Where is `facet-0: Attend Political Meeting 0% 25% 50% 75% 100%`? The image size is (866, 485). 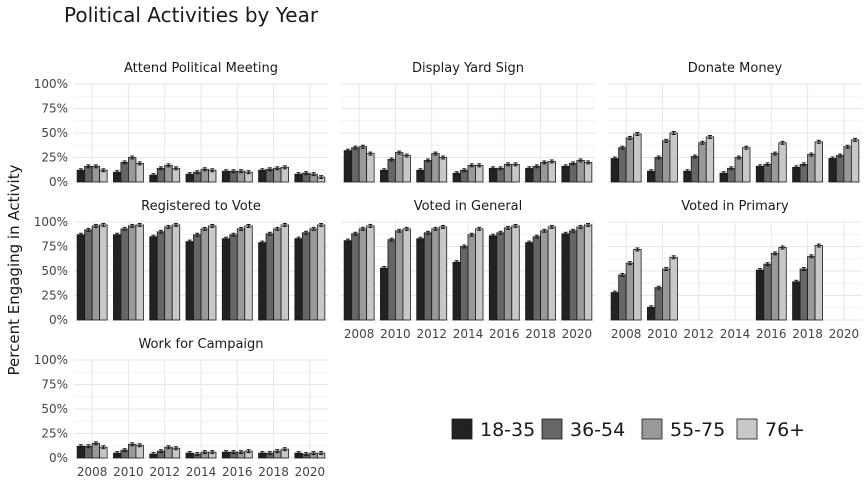
facet-0: Attend Political Meeting 0% 25% 50% 75% 100% is located at coordinates (181, 125).